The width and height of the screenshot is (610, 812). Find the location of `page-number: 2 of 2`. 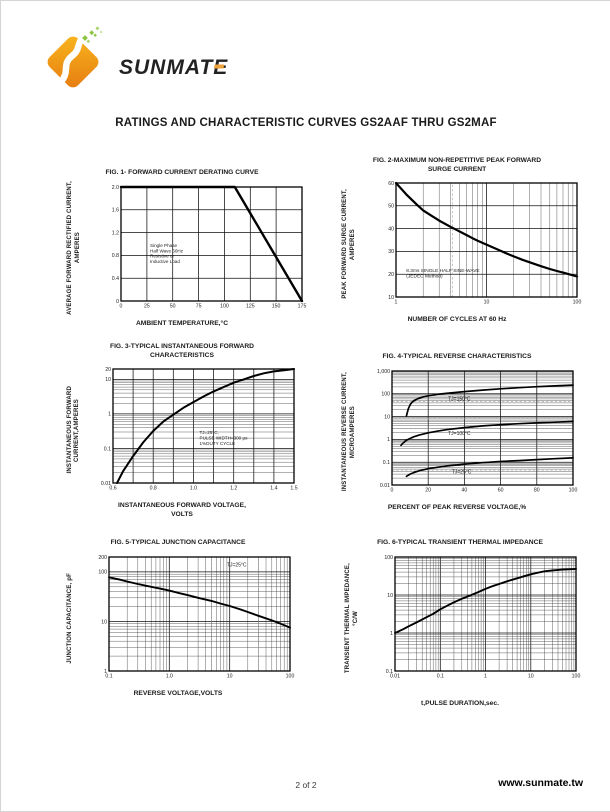

page-number: 2 of 2 is located at coordinates (306, 785).